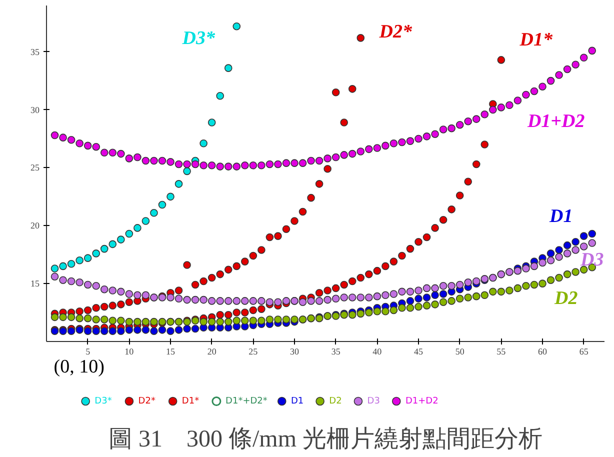  What do you see at coordinates (199, 38) in the screenshot?
I see `text: D3*` at bounding box center [199, 38].